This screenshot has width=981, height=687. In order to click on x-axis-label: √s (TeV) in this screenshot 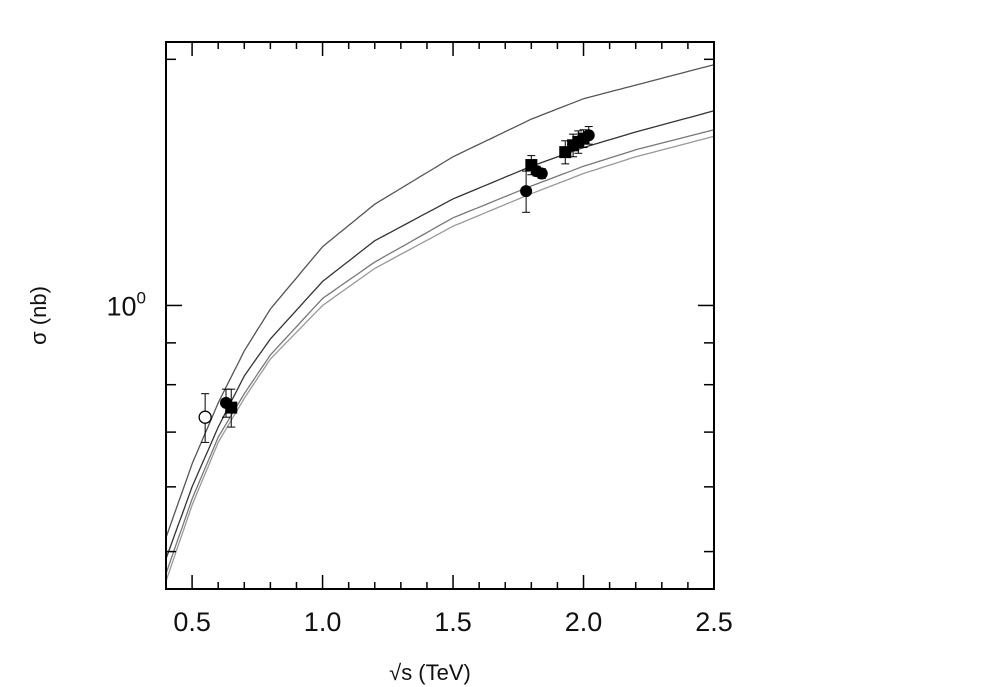, I will do `click(430, 672)`.